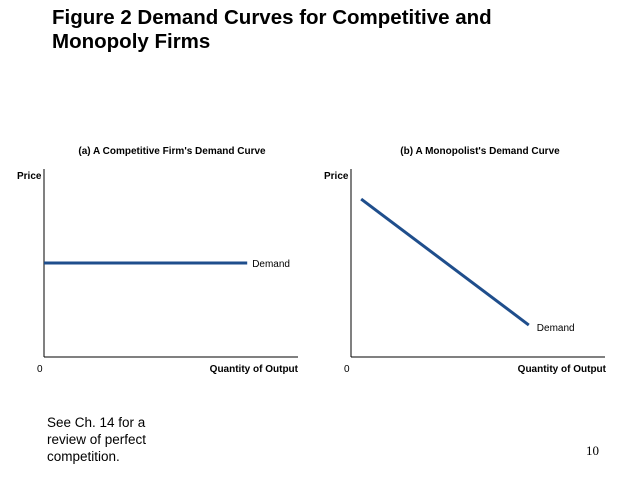 The width and height of the screenshot is (638, 479). I want to click on review-note-line-2: review of perfect, so click(97, 439).